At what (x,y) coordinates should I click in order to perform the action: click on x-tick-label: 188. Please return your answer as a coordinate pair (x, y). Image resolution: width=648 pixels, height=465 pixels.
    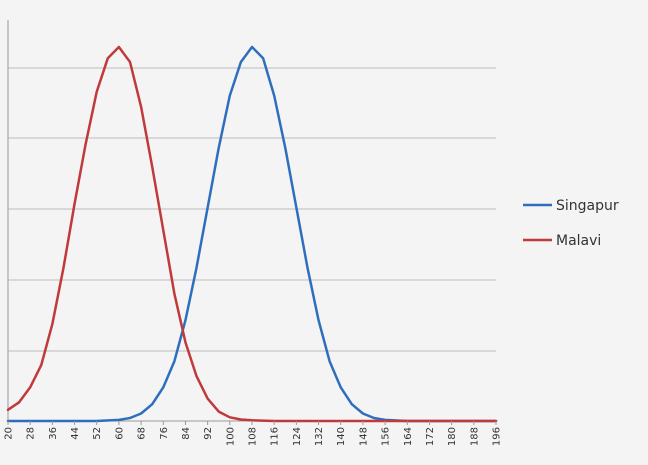
    Looking at the image, I should click on (474, 436).